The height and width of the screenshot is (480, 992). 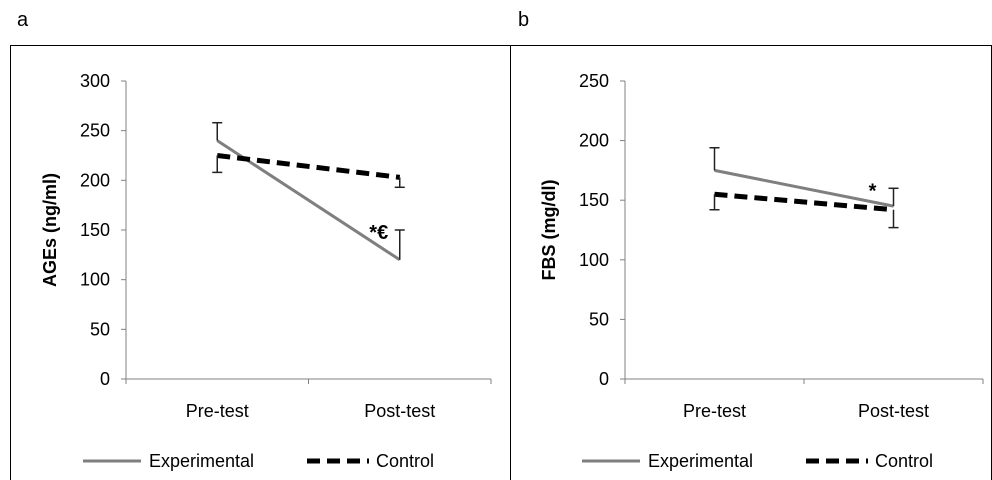 What do you see at coordinates (50, 230) in the screenshot?
I see `y-axis-title: AGEs (ng/ml)` at bounding box center [50, 230].